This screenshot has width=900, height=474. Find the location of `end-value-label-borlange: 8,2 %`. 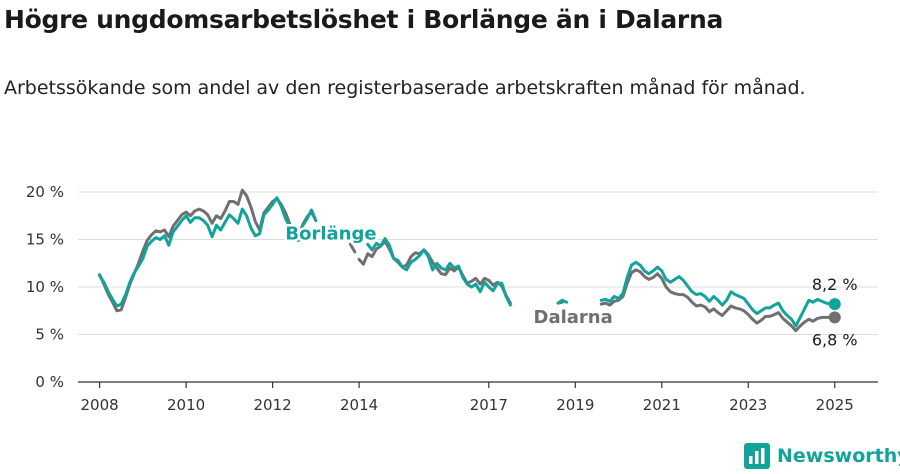

end-value-label-borlange: 8,2 % is located at coordinates (835, 284).